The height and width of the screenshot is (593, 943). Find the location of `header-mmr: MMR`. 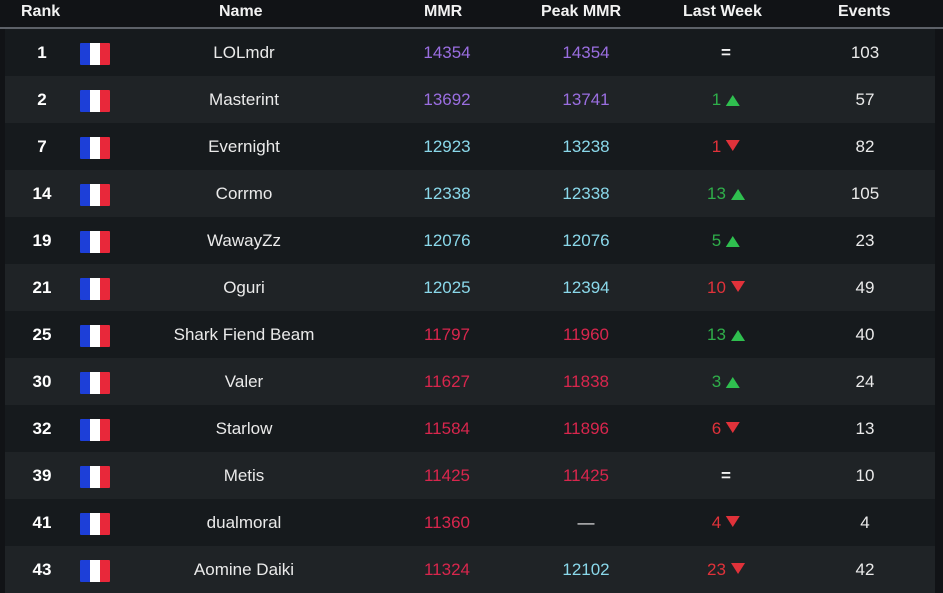

header-mmr: MMR is located at coordinates (443, 11).